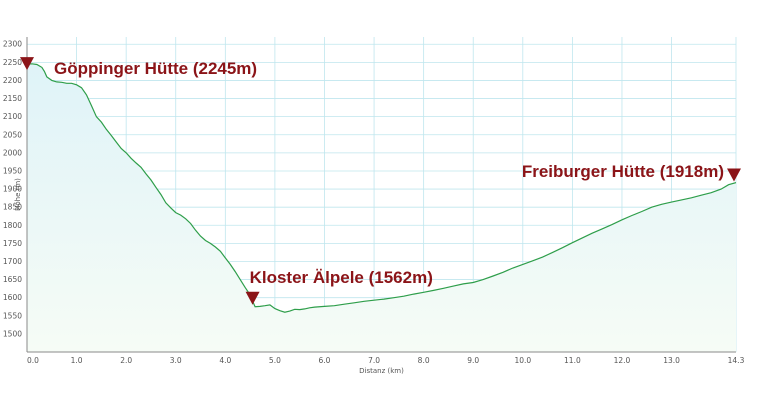 The width and height of the screenshot is (770, 400). What do you see at coordinates (572, 360) in the screenshot?
I see `x-tick-label: 11.0` at bounding box center [572, 360].